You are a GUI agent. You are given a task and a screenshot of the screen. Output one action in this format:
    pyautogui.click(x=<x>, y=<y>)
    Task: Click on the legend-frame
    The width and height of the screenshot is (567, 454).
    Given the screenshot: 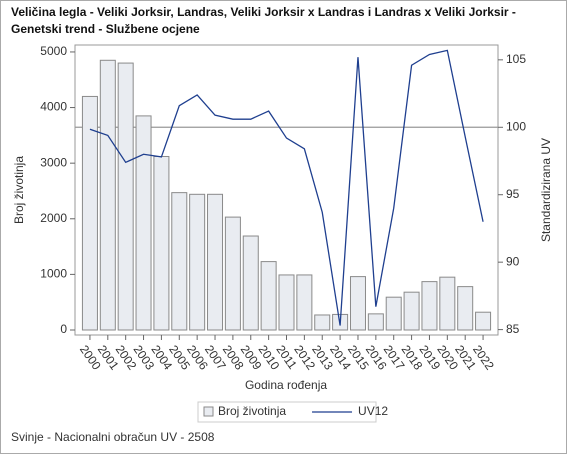 What is the action you would take?
    pyautogui.click(x=287, y=412)
    